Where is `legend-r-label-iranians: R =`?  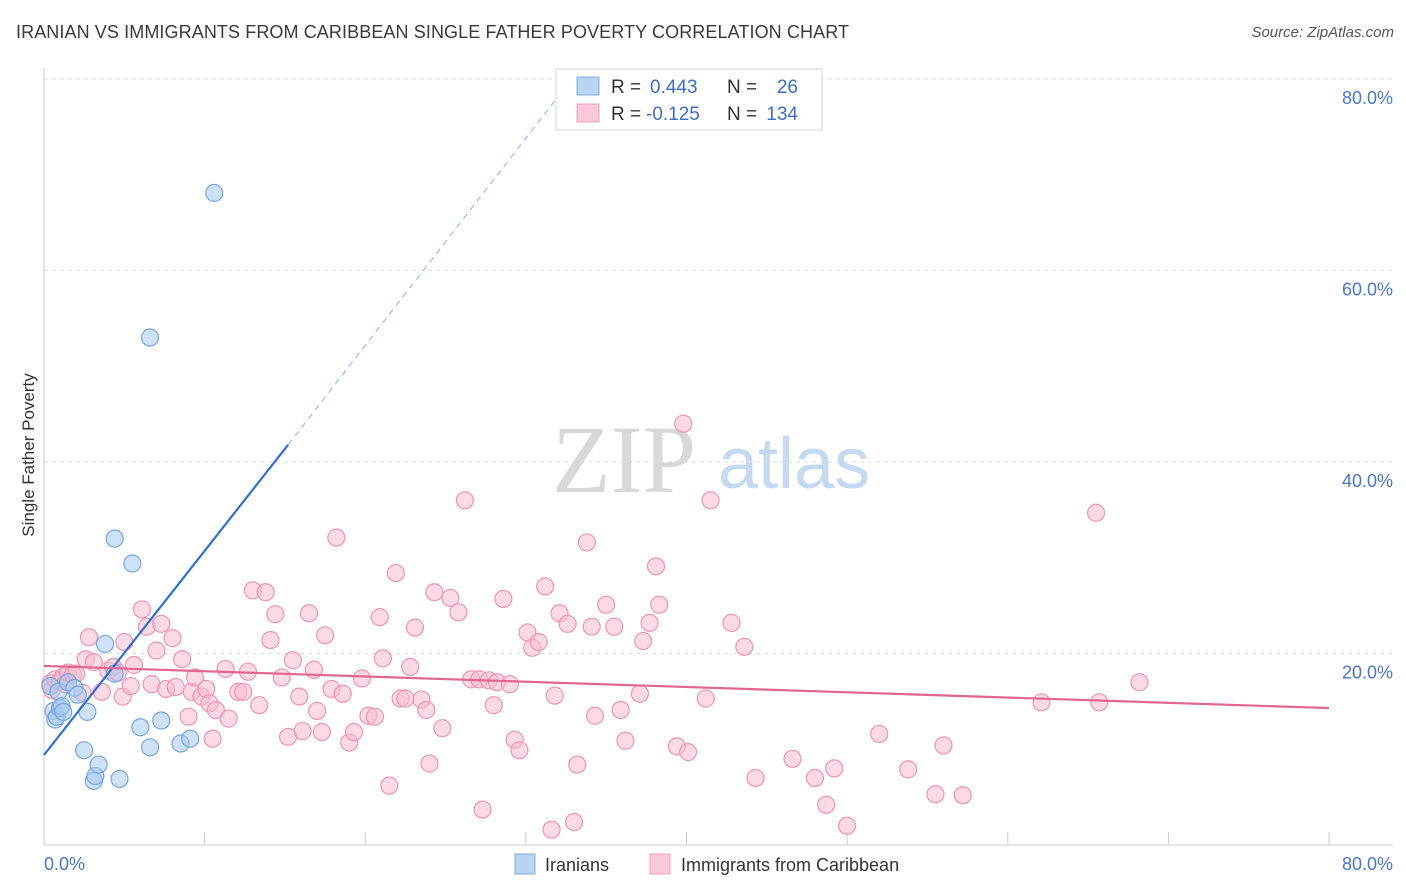
legend-r-label-iranians: R = is located at coordinates (626, 87).